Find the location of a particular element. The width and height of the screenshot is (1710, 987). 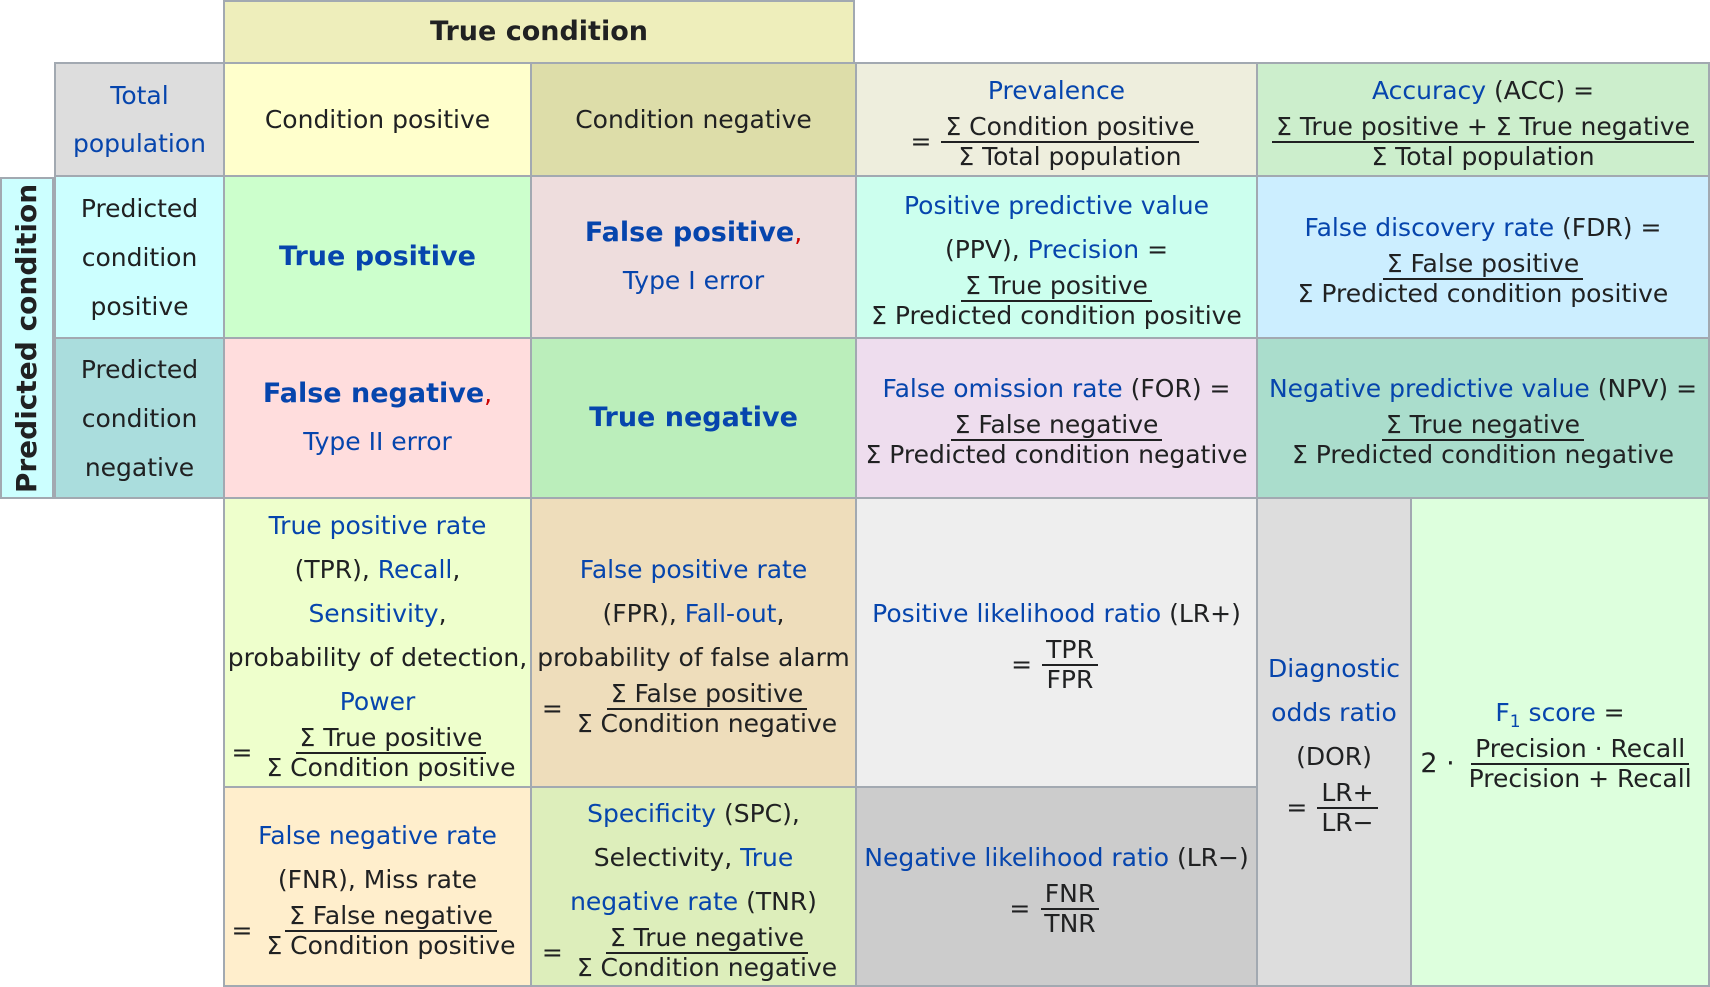

true-positive-cell: True positive is located at coordinates (377, 257).